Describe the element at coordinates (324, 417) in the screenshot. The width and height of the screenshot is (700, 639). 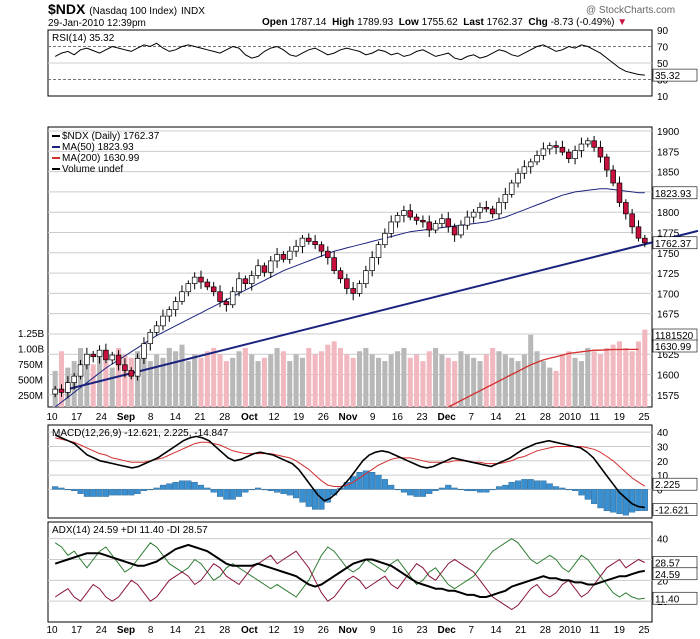
I see `x-axis-label-top-11: 26` at that location.